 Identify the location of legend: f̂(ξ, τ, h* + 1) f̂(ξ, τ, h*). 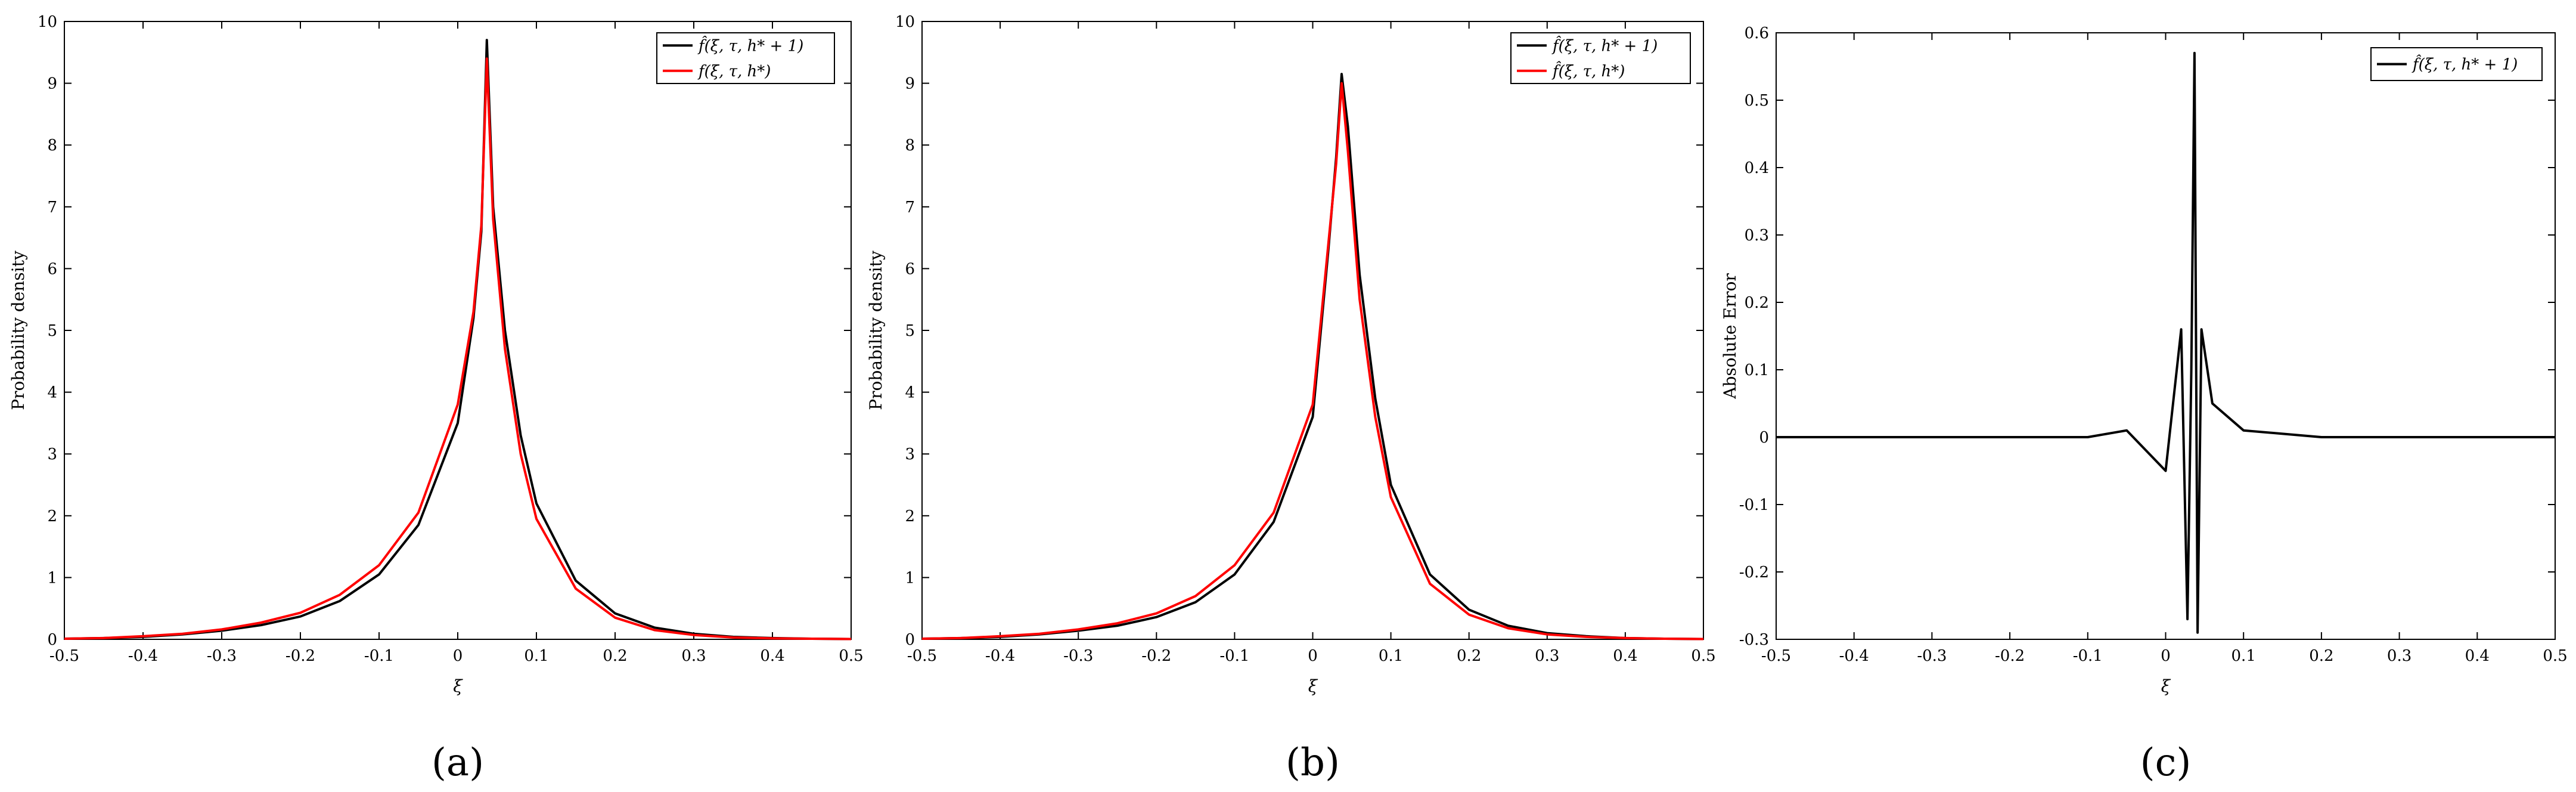
(1601, 58).